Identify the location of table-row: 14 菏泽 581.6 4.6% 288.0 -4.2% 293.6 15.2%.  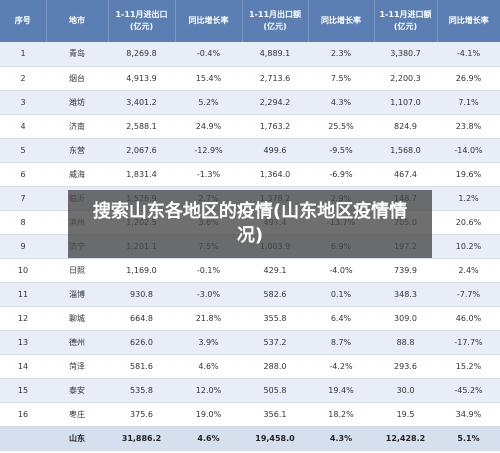
(250, 366).